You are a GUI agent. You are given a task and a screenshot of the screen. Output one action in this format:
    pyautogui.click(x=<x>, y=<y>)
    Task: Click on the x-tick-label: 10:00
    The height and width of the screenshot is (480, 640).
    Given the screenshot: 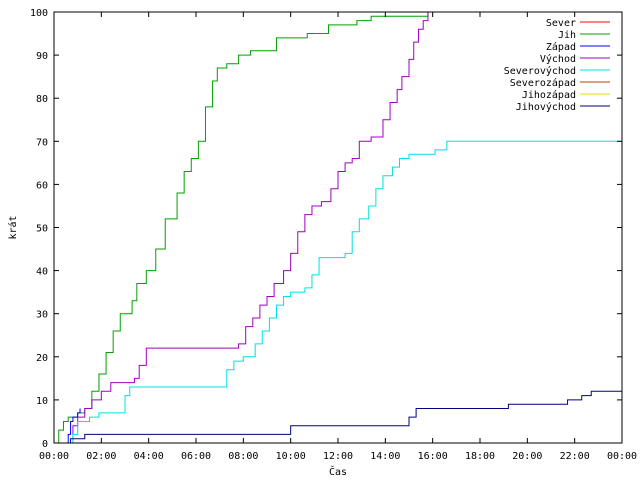 What is the action you would take?
    pyautogui.click(x=291, y=456)
    